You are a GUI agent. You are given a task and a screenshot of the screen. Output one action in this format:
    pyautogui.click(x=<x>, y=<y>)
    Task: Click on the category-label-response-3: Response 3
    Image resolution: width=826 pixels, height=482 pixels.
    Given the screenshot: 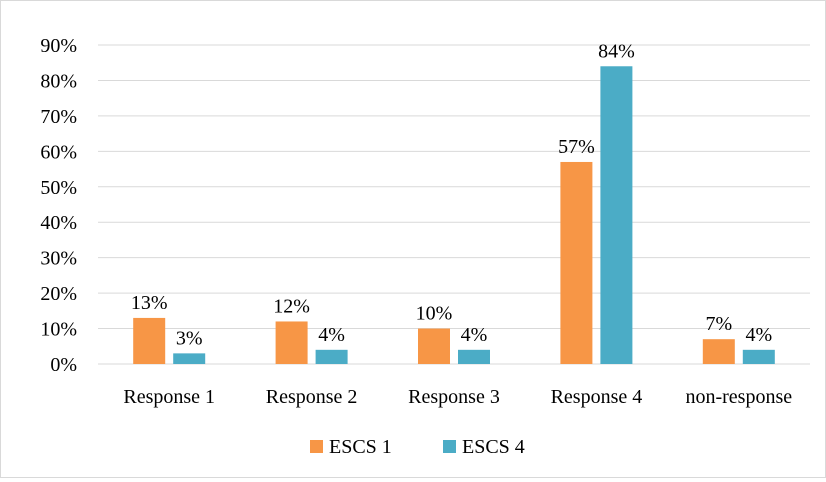 What is the action you would take?
    pyautogui.click(x=454, y=397)
    